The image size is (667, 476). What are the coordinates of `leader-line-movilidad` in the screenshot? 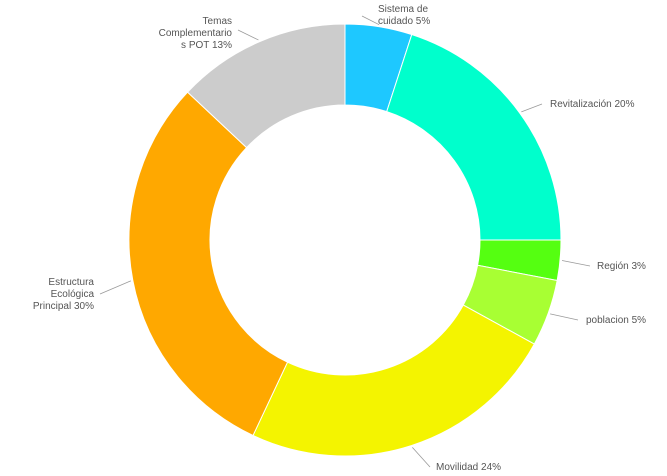 It's located at (421, 457).